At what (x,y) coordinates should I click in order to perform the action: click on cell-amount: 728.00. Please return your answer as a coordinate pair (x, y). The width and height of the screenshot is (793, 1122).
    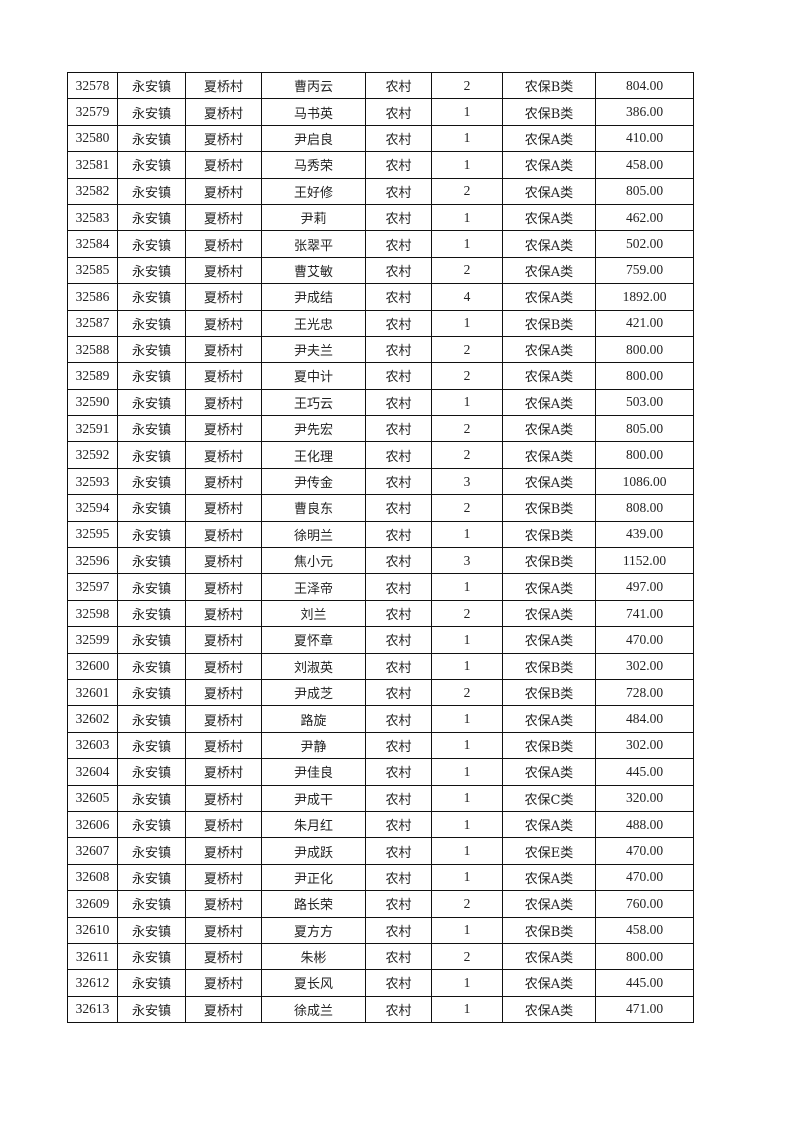
    Looking at the image, I should click on (644, 692).